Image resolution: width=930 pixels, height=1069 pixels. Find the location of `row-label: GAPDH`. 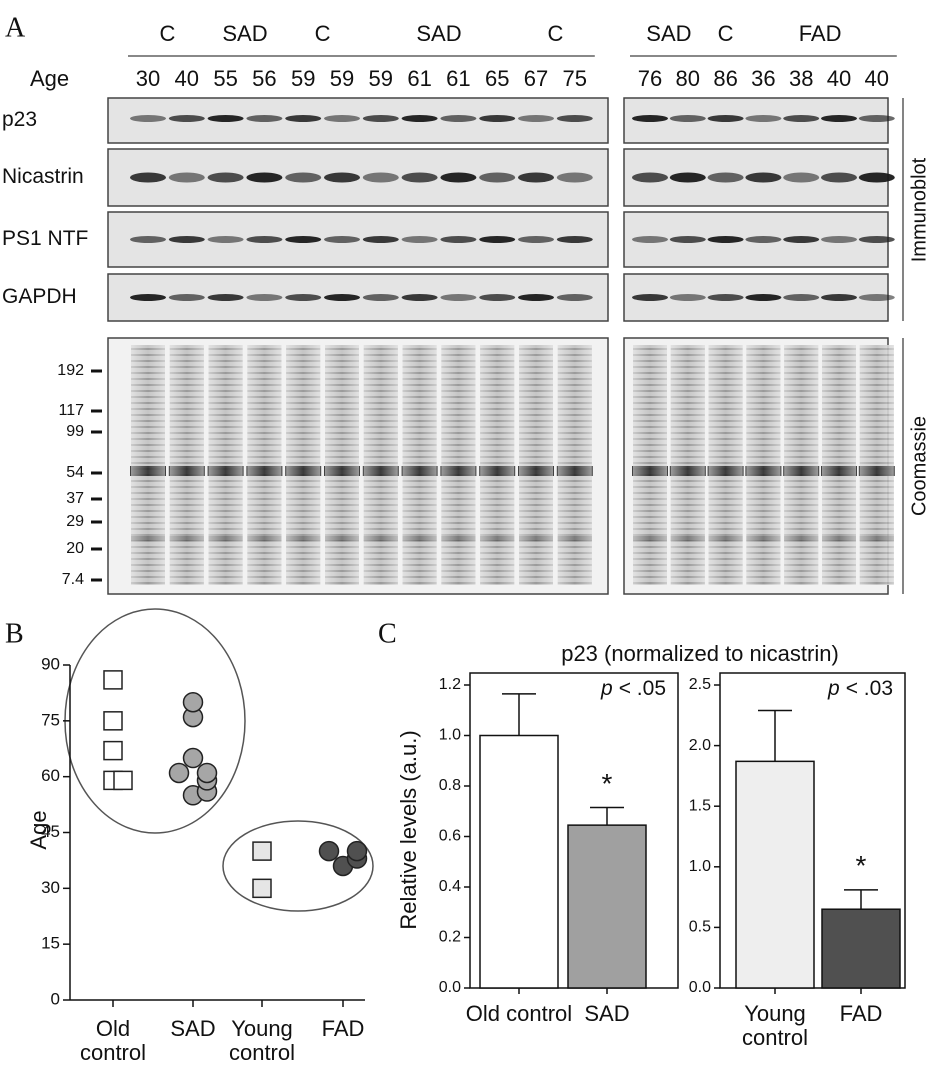

row-label: GAPDH is located at coordinates (39, 296).